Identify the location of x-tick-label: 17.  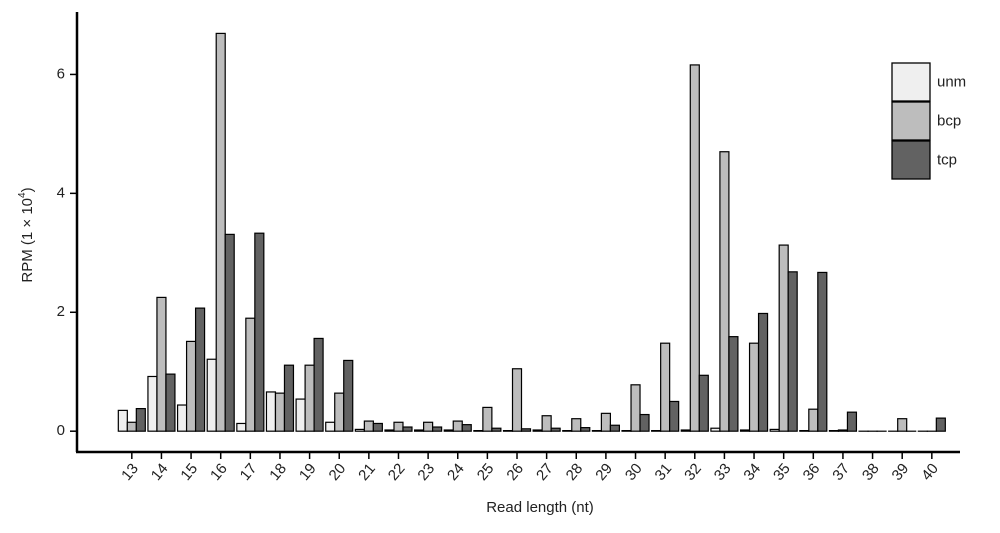
(249, 472).